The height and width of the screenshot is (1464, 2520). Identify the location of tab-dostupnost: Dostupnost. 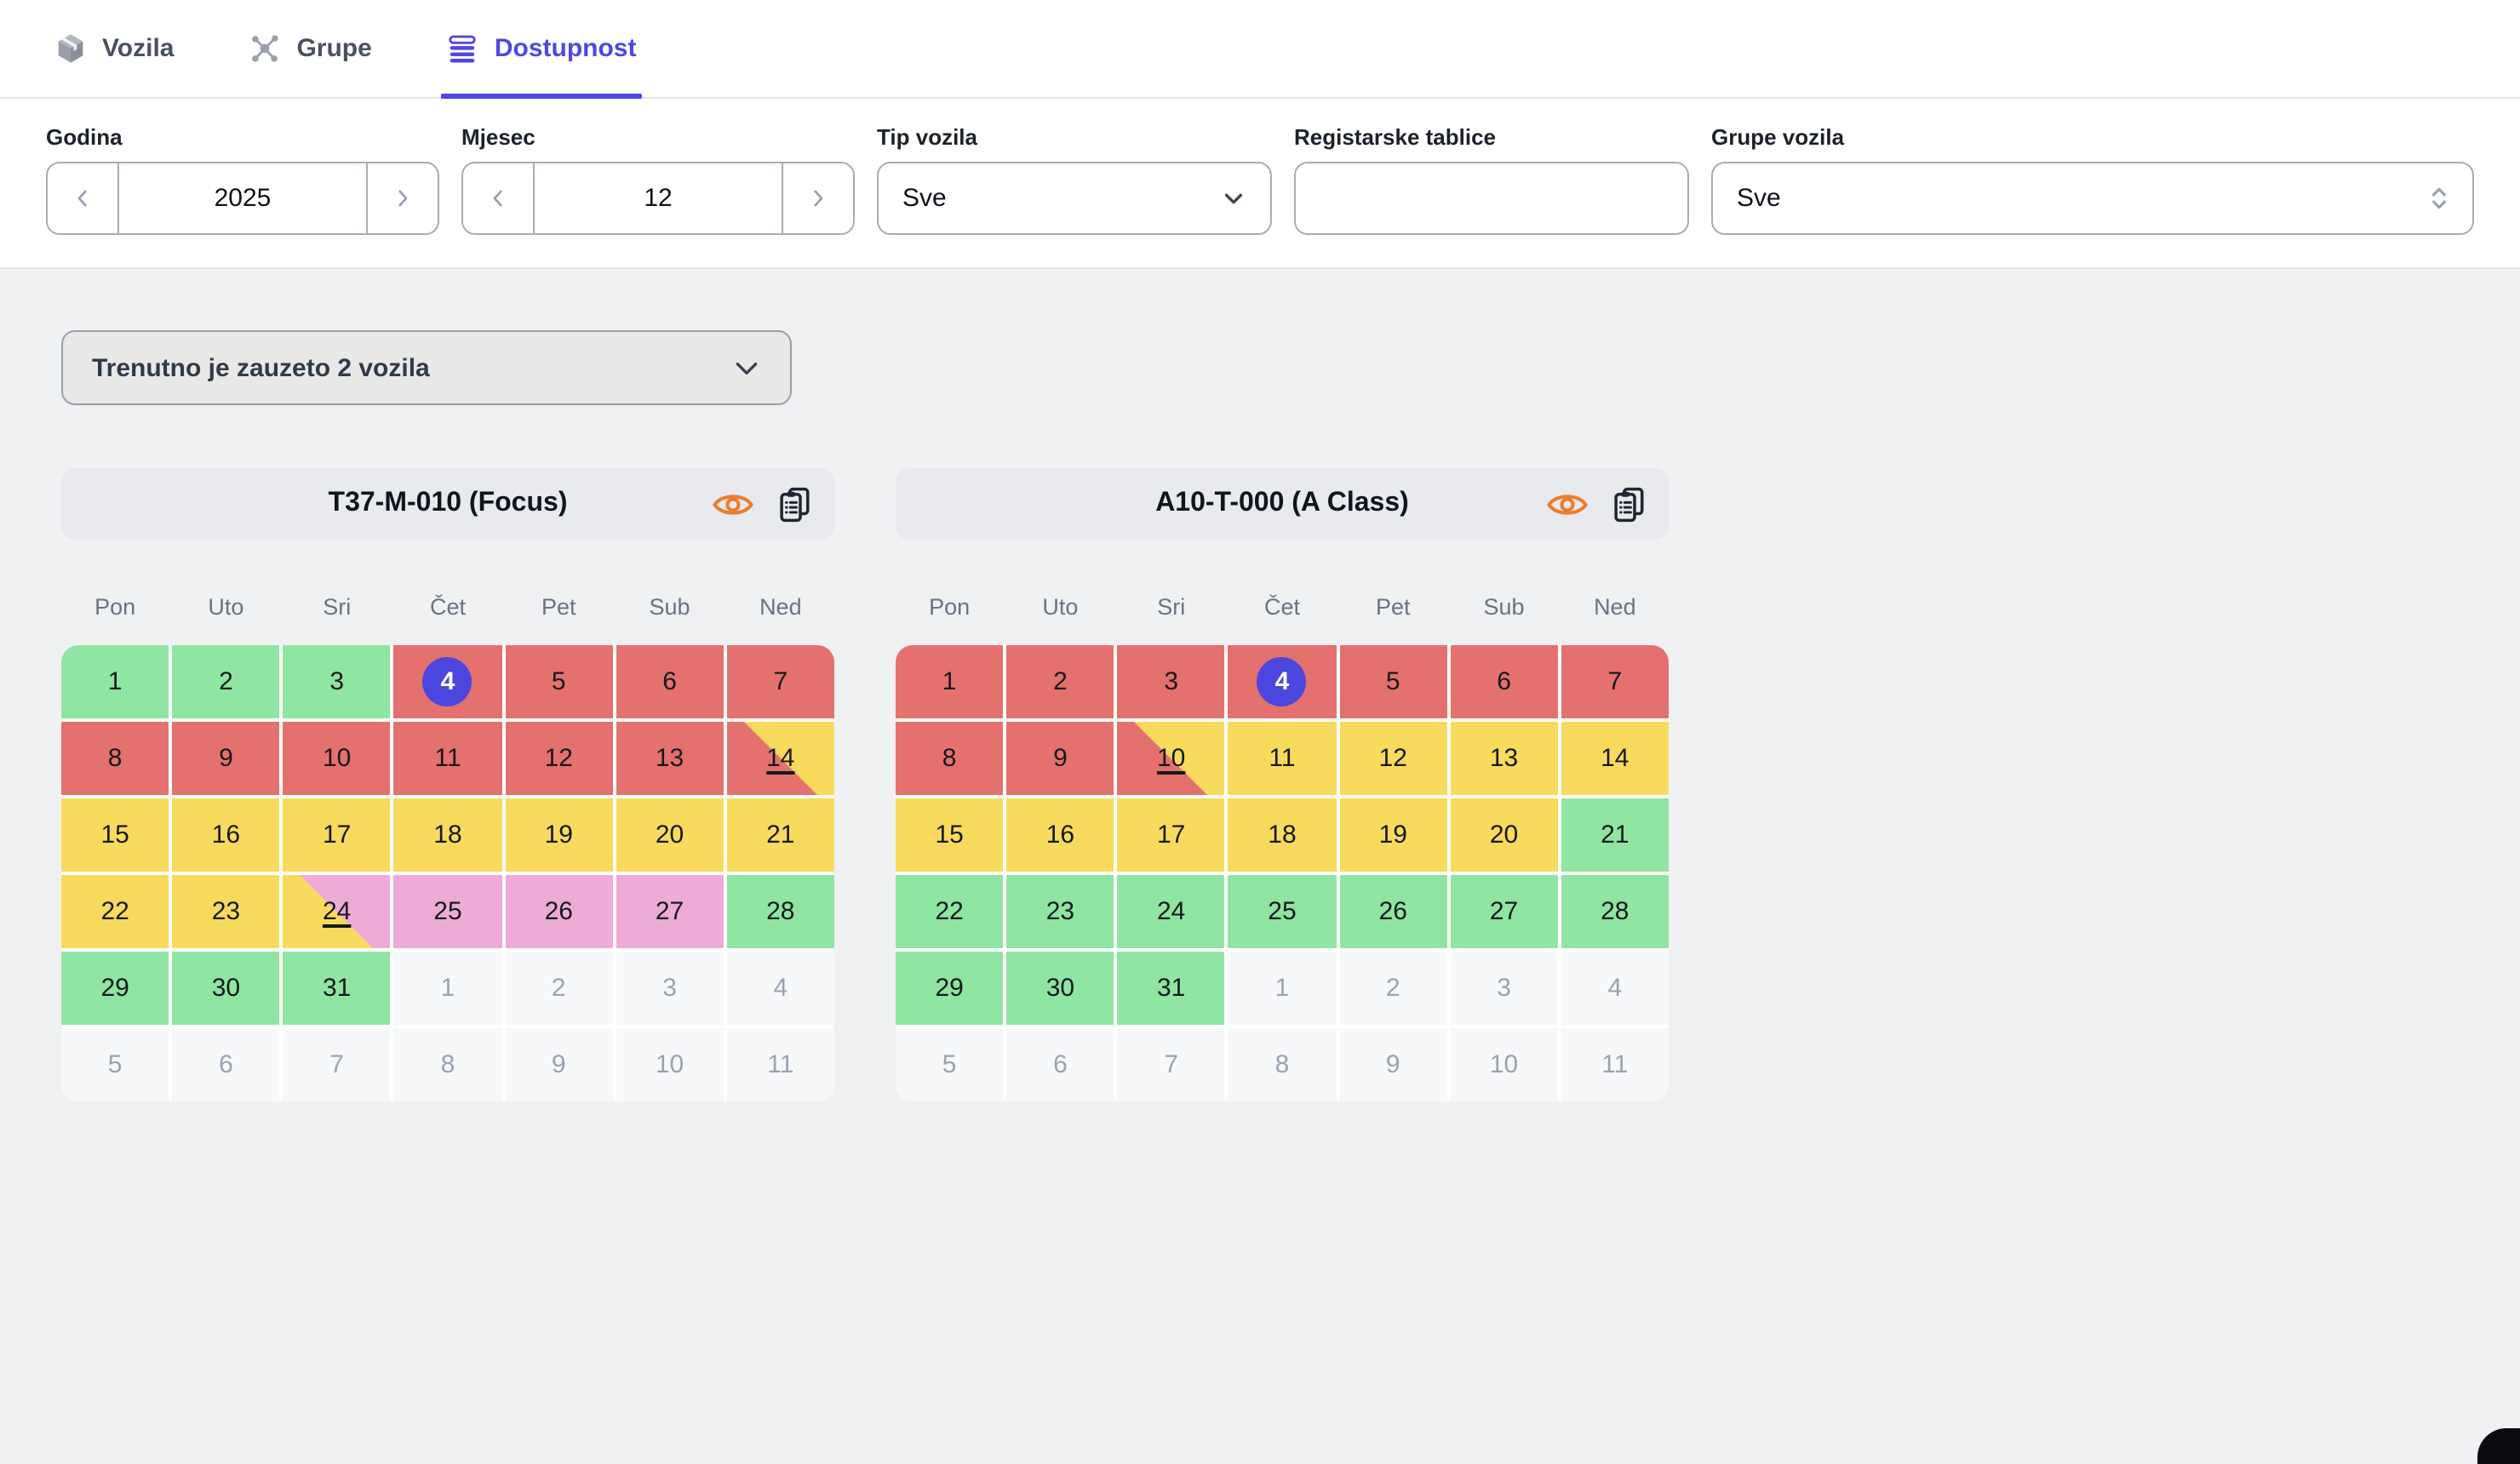
(541, 49).